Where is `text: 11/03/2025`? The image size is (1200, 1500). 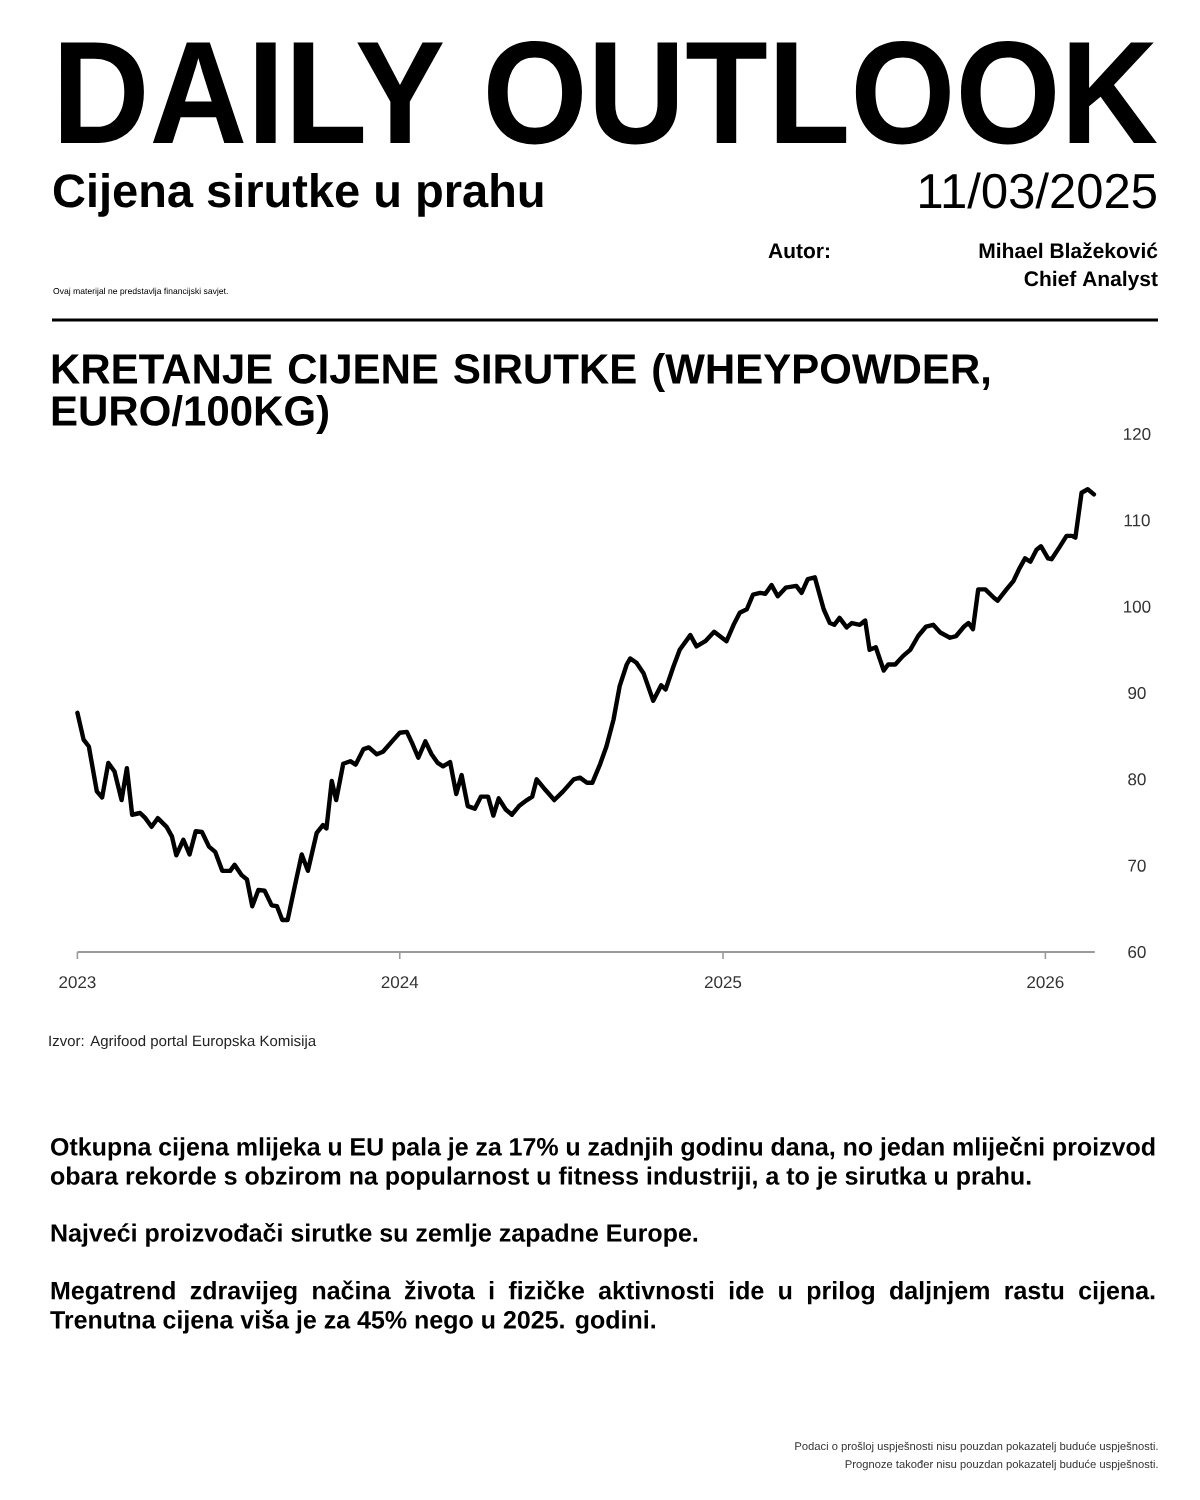 text: 11/03/2025 is located at coordinates (1038, 190).